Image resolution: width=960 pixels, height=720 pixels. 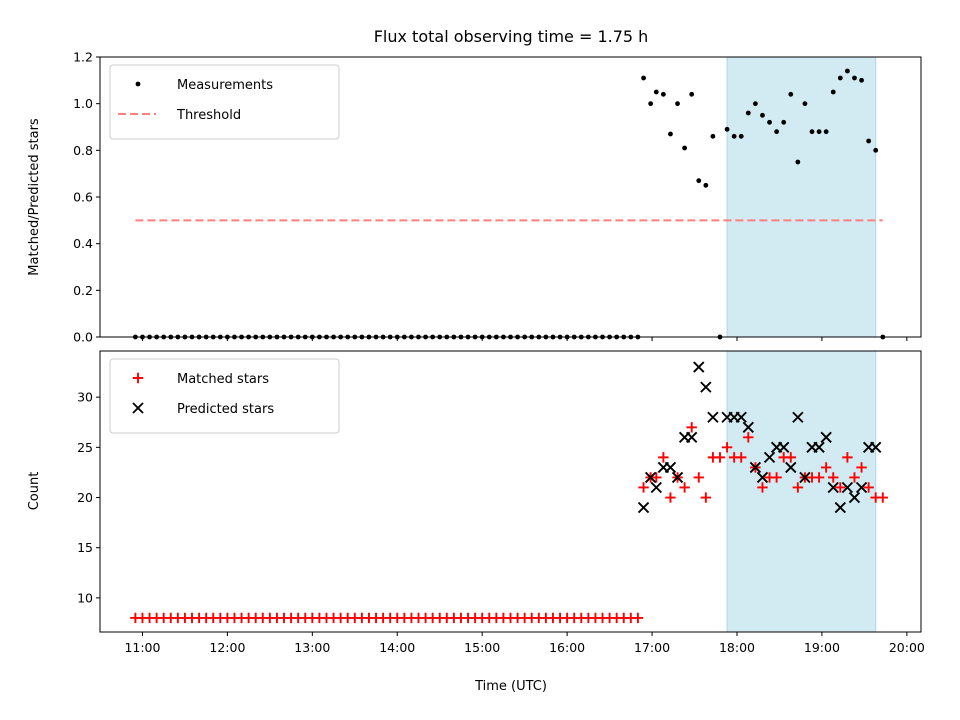 What do you see at coordinates (759, 437) in the screenshot?
I see `series-predicted-stars` at bounding box center [759, 437].